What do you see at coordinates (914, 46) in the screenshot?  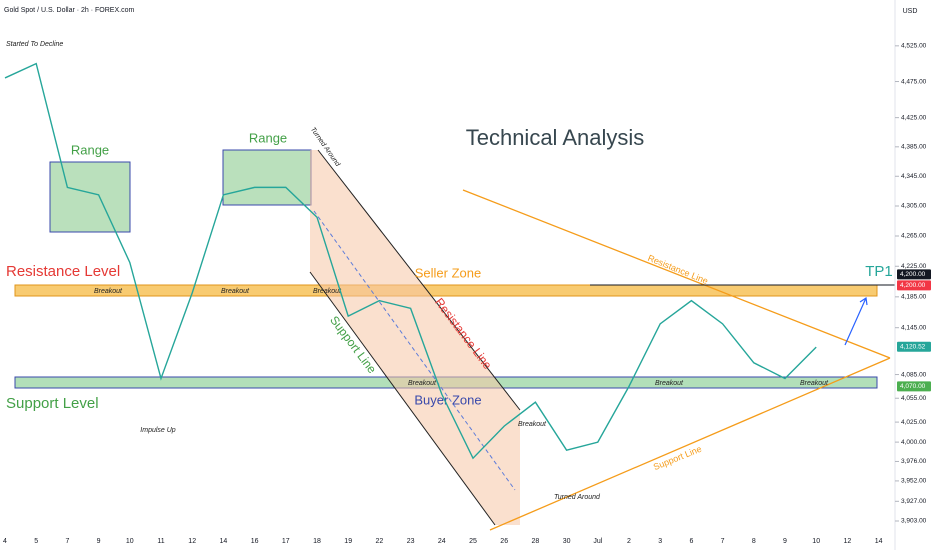 I see `y-tick-label: 4,525.00` at bounding box center [914, 46].